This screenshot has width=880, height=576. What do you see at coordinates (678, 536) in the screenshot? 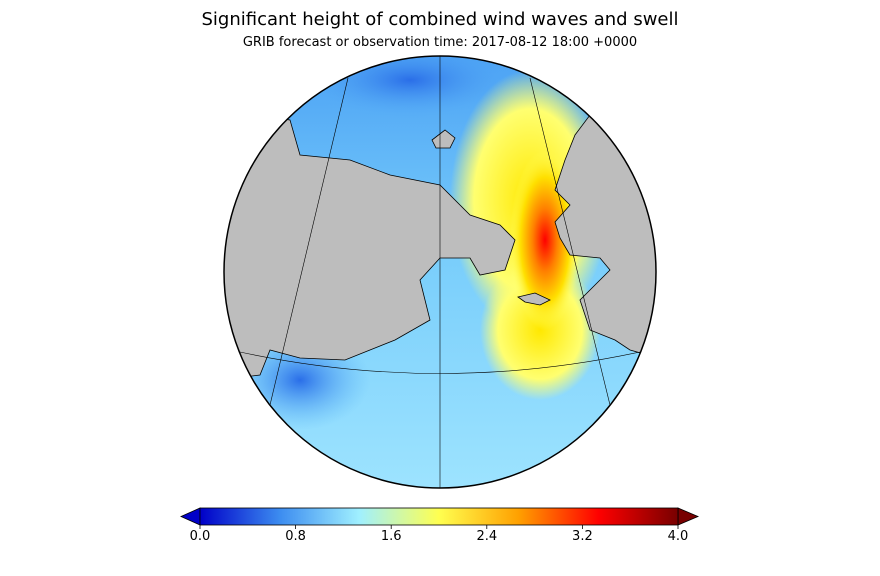
I see `tick-label: 4.0` at bounding box center [678, 536].